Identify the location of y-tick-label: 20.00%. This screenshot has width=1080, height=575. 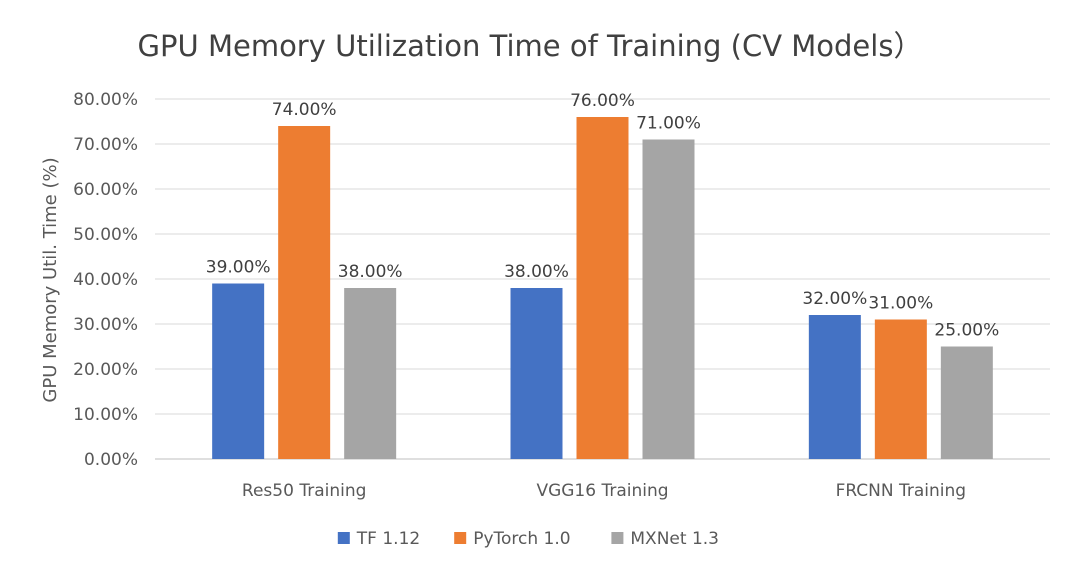
(105, 370).